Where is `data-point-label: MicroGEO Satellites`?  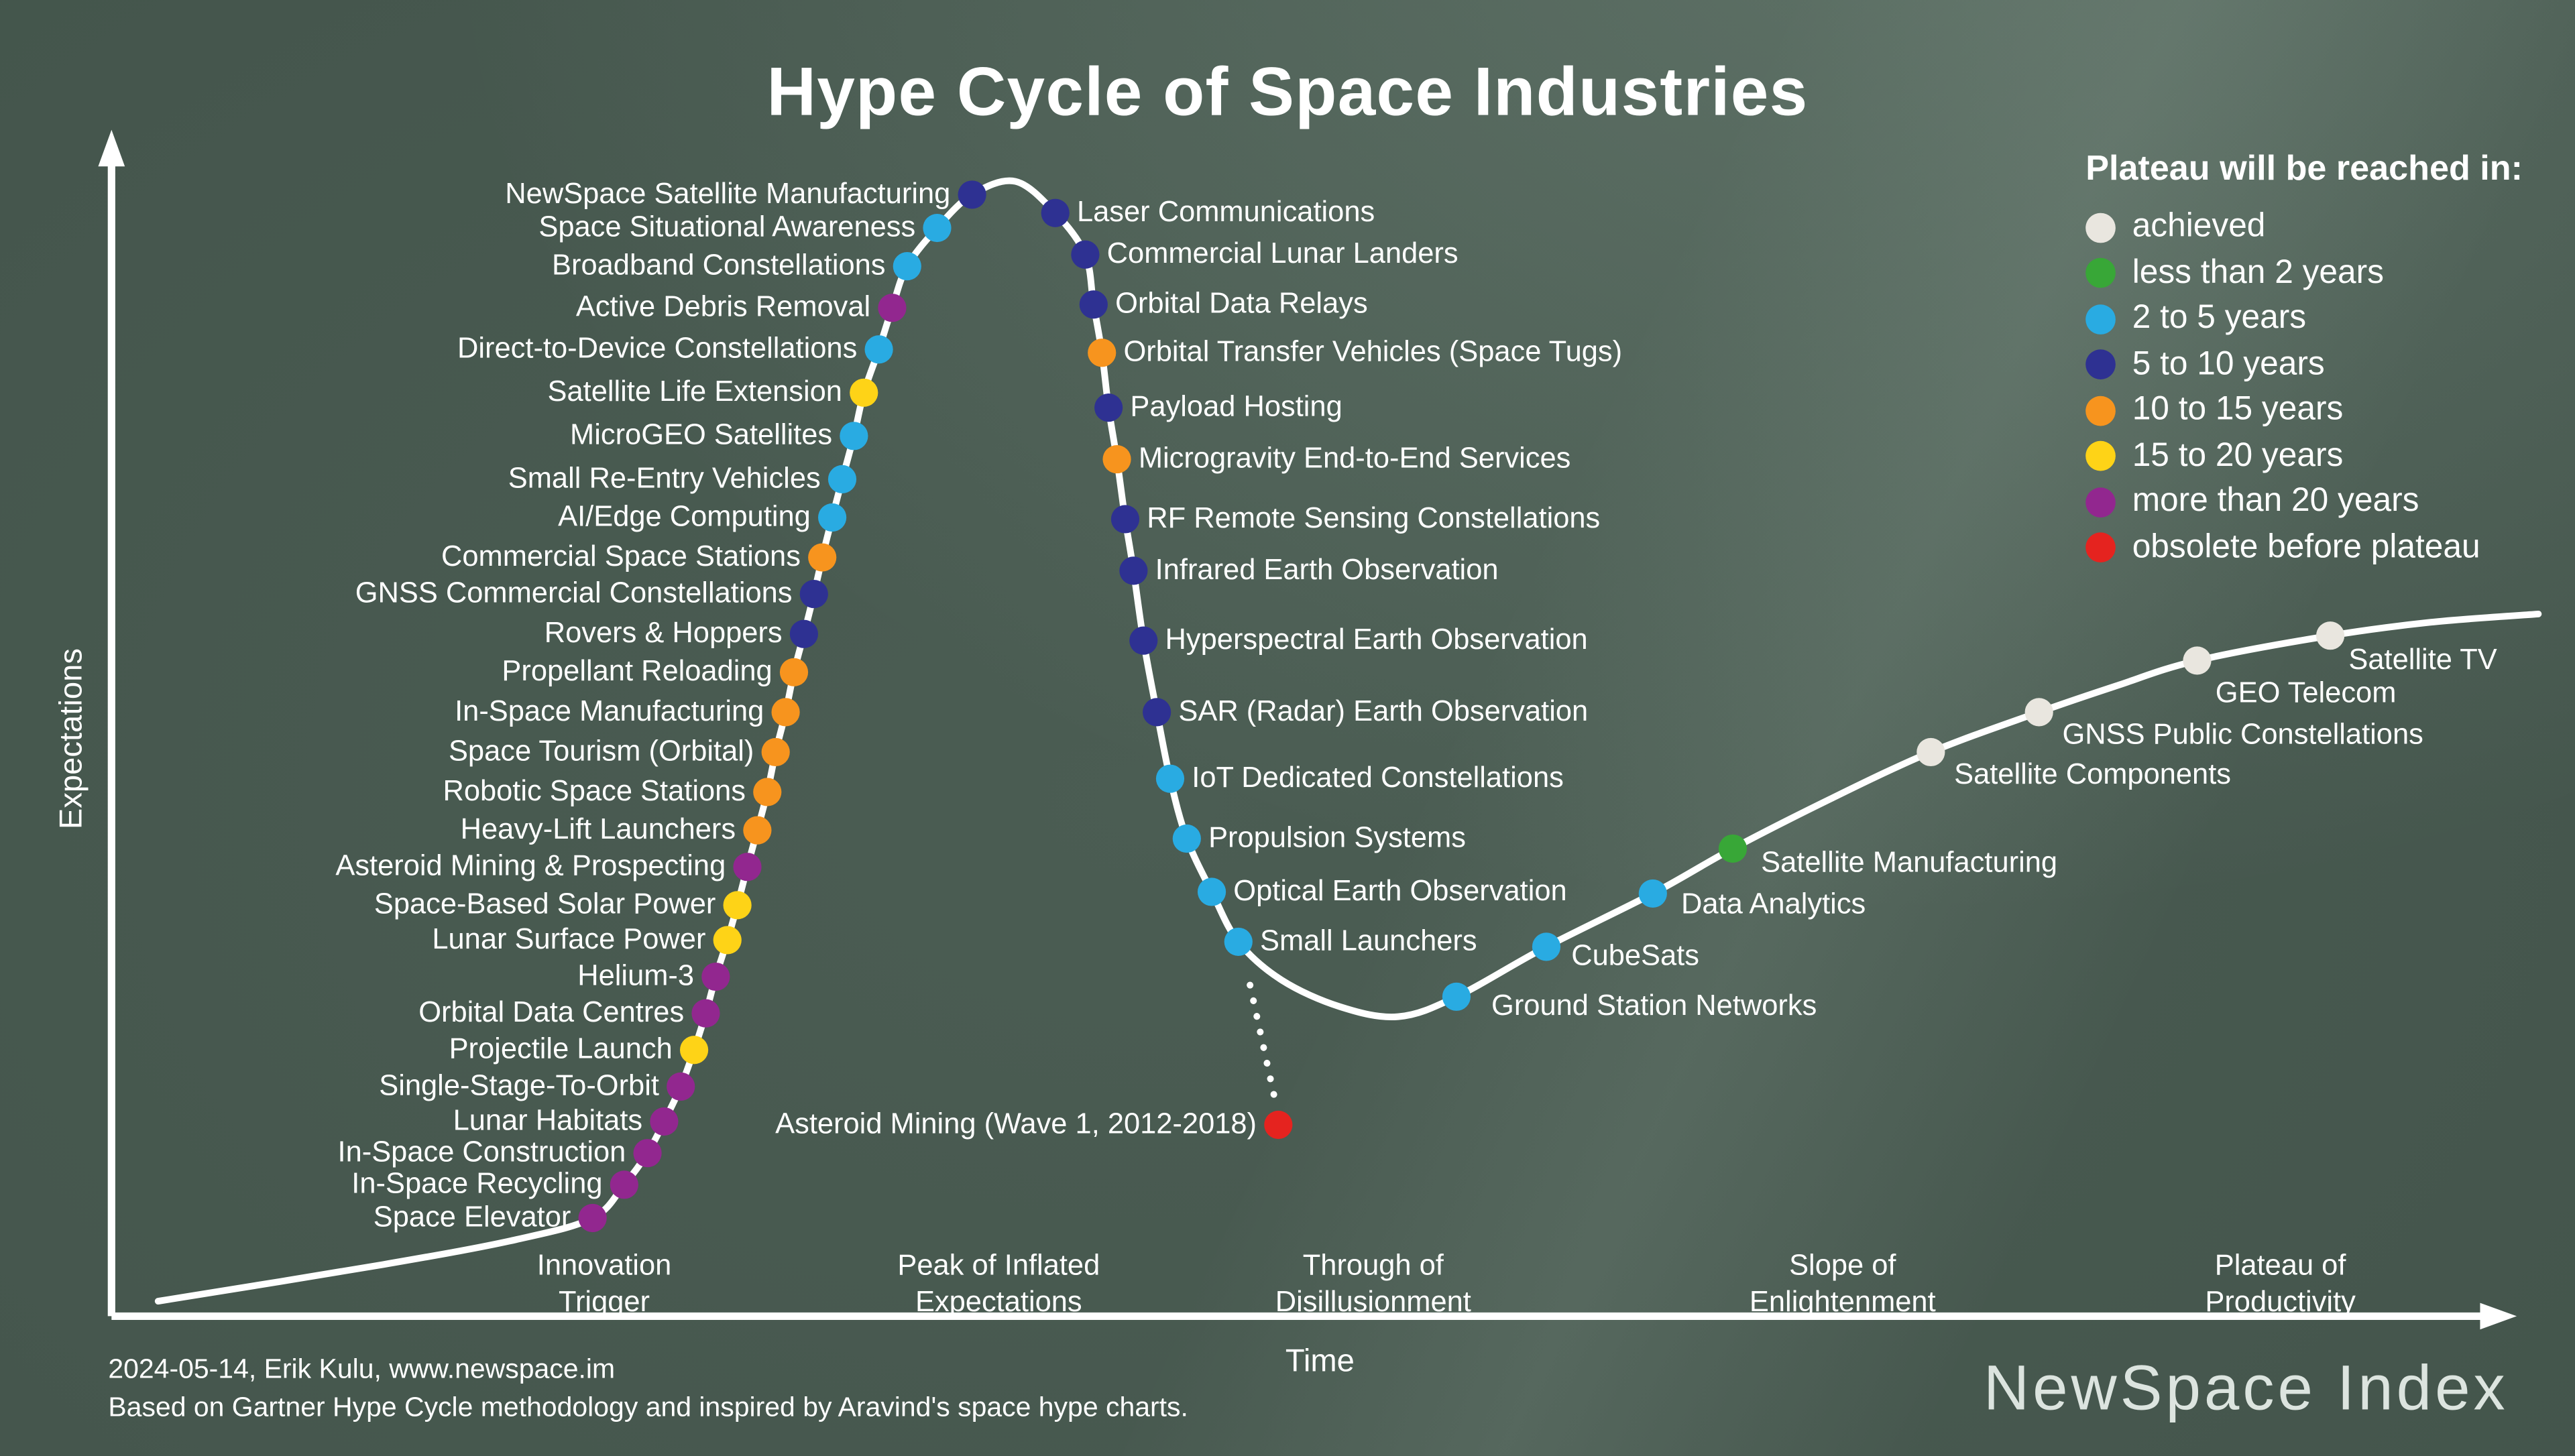 data-point-label: MicroGEO Satellites is located at coordinates (701, 434).